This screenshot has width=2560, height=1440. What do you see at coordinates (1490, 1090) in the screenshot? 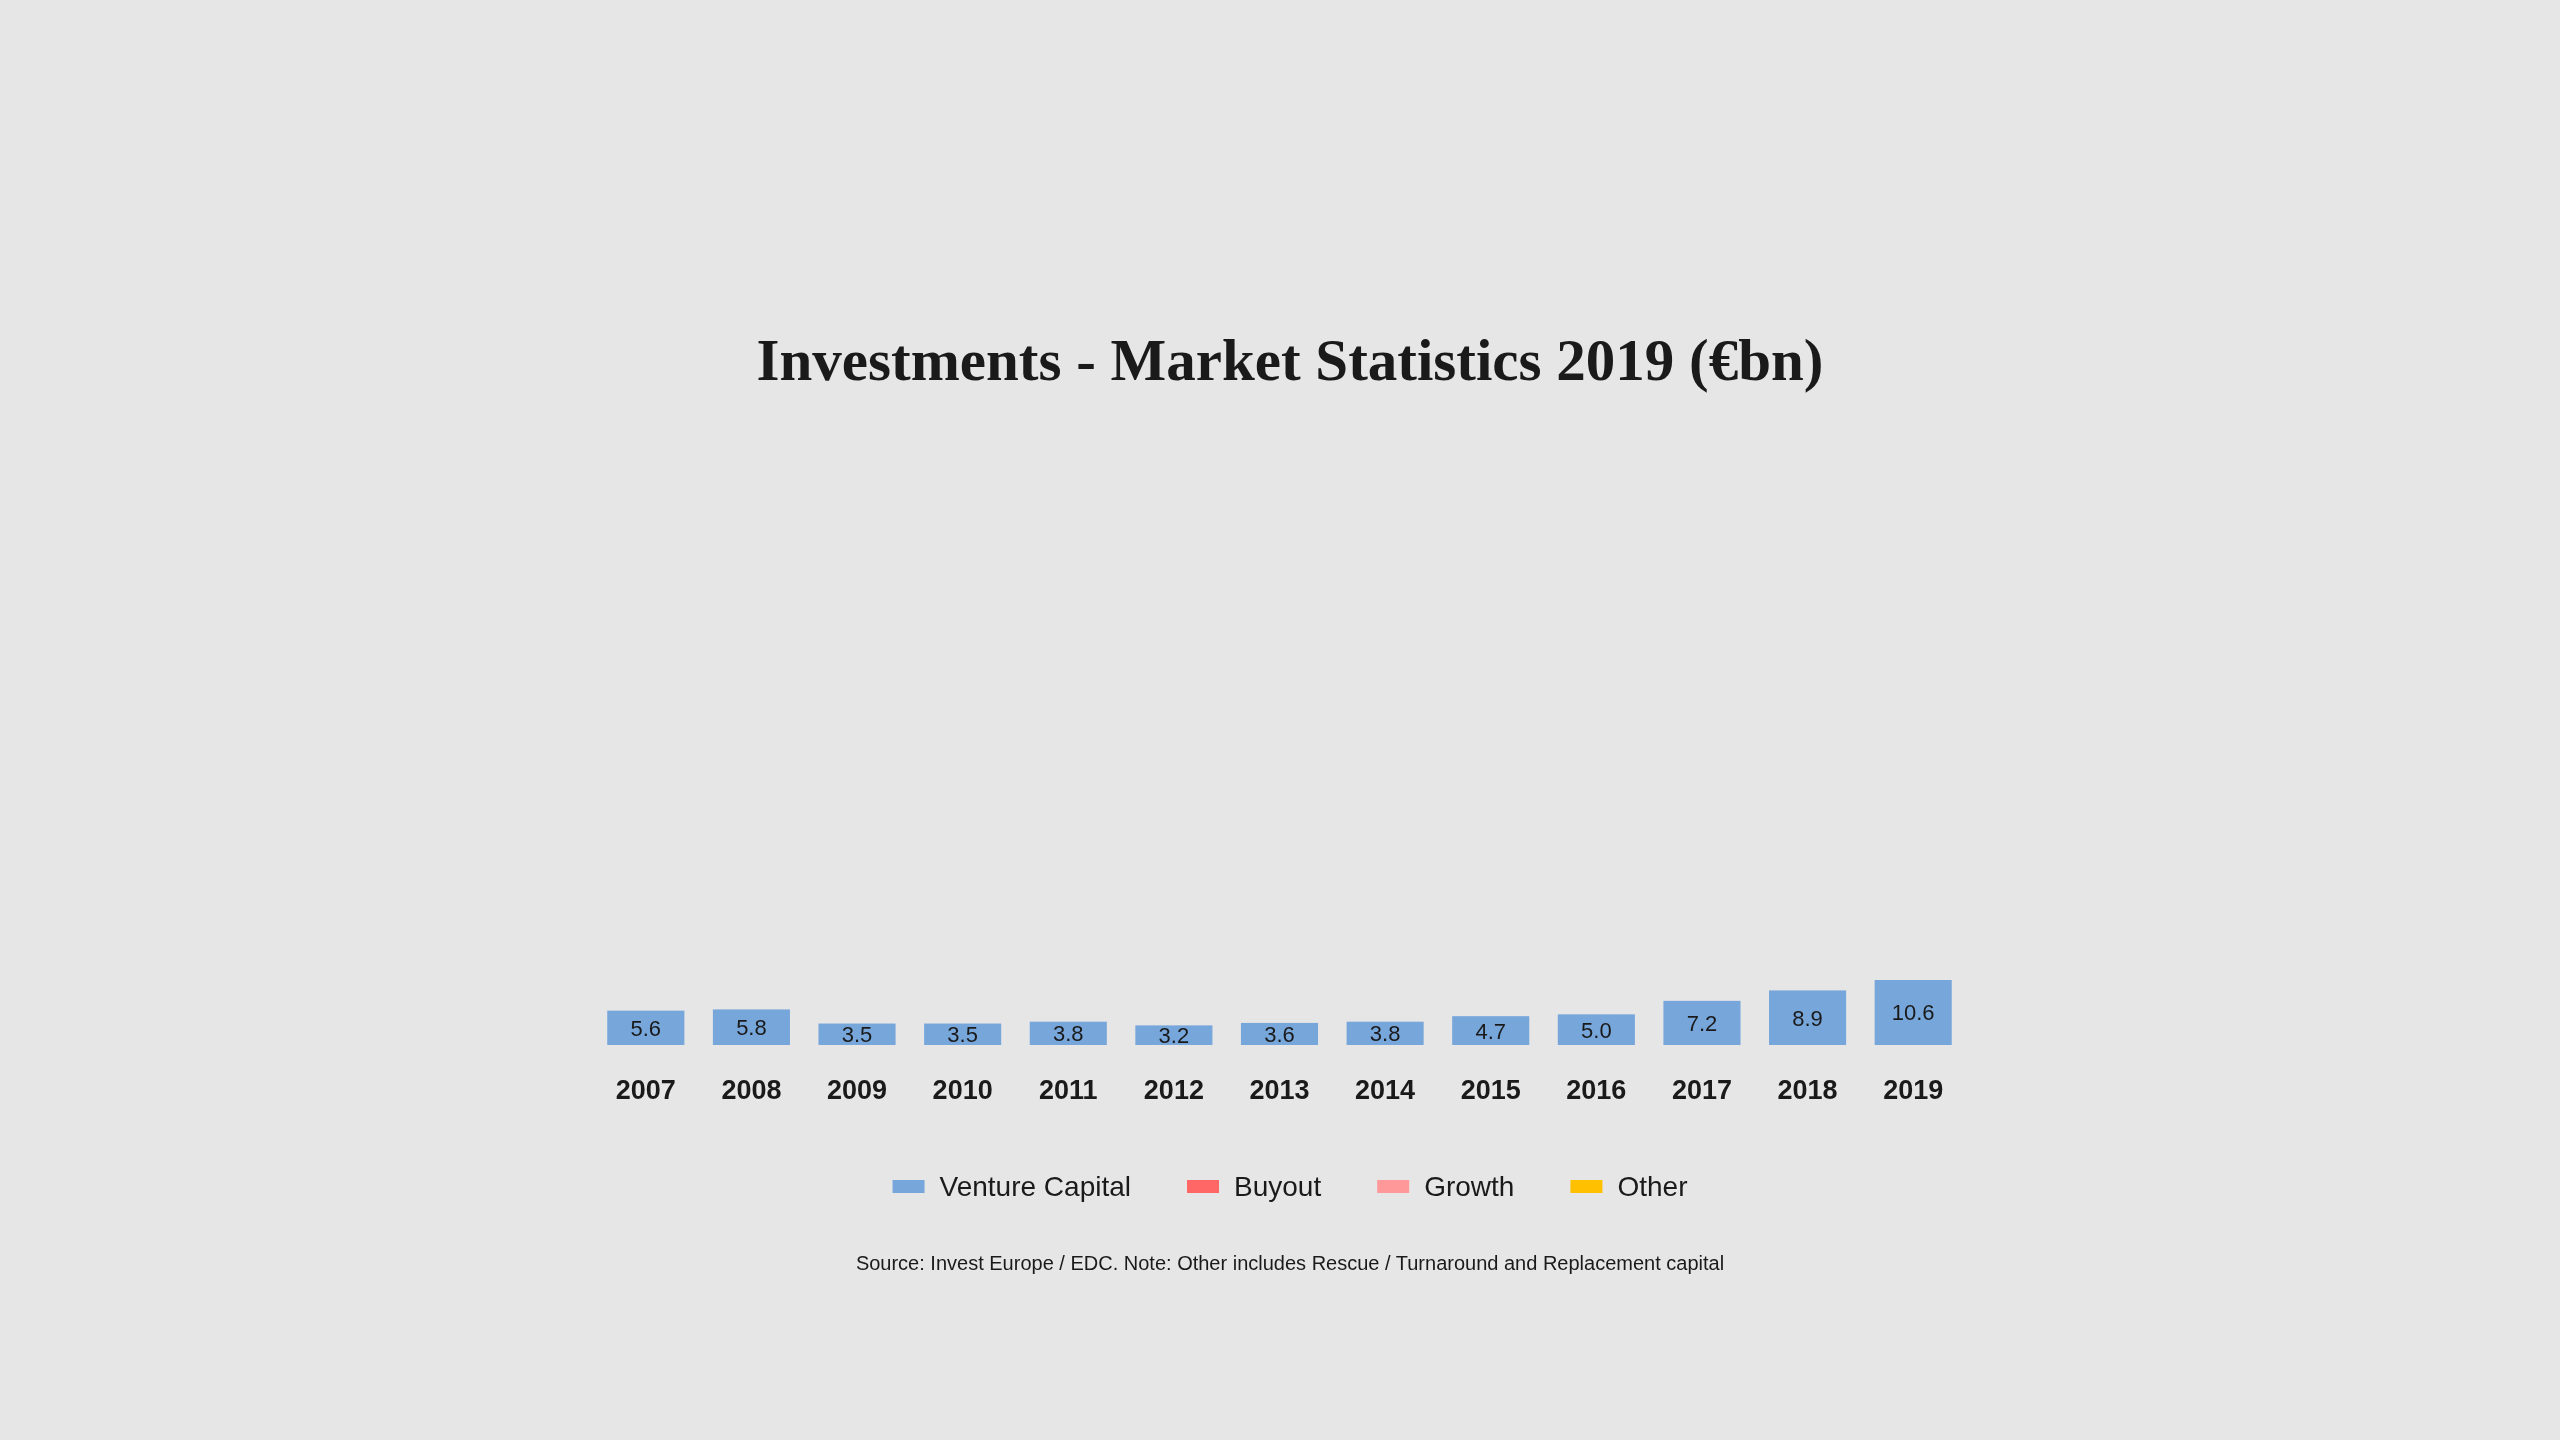
I see `x-tick-label: 2015` at bounding box center [1490, 1090].